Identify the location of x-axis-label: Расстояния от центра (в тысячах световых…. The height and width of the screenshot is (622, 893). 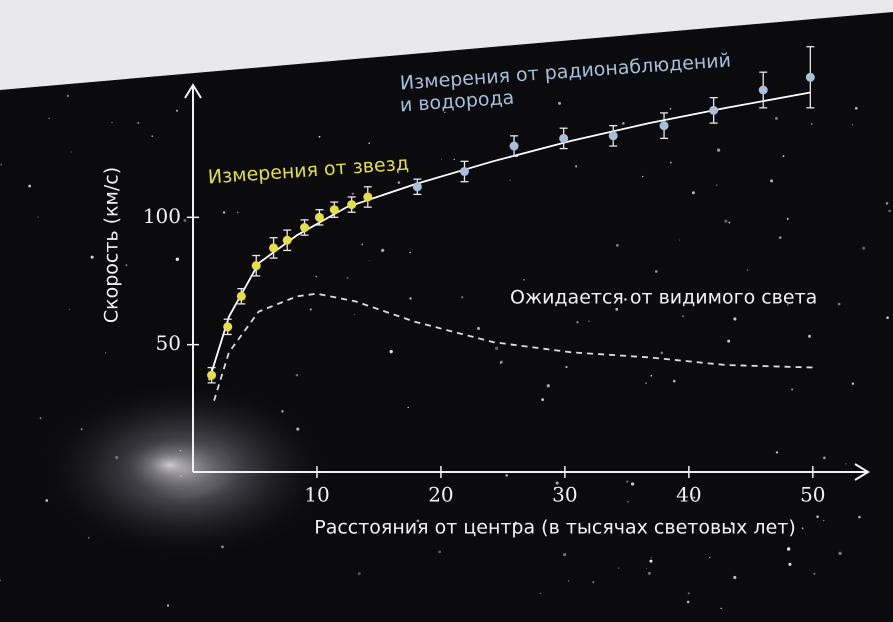
(555, 528).